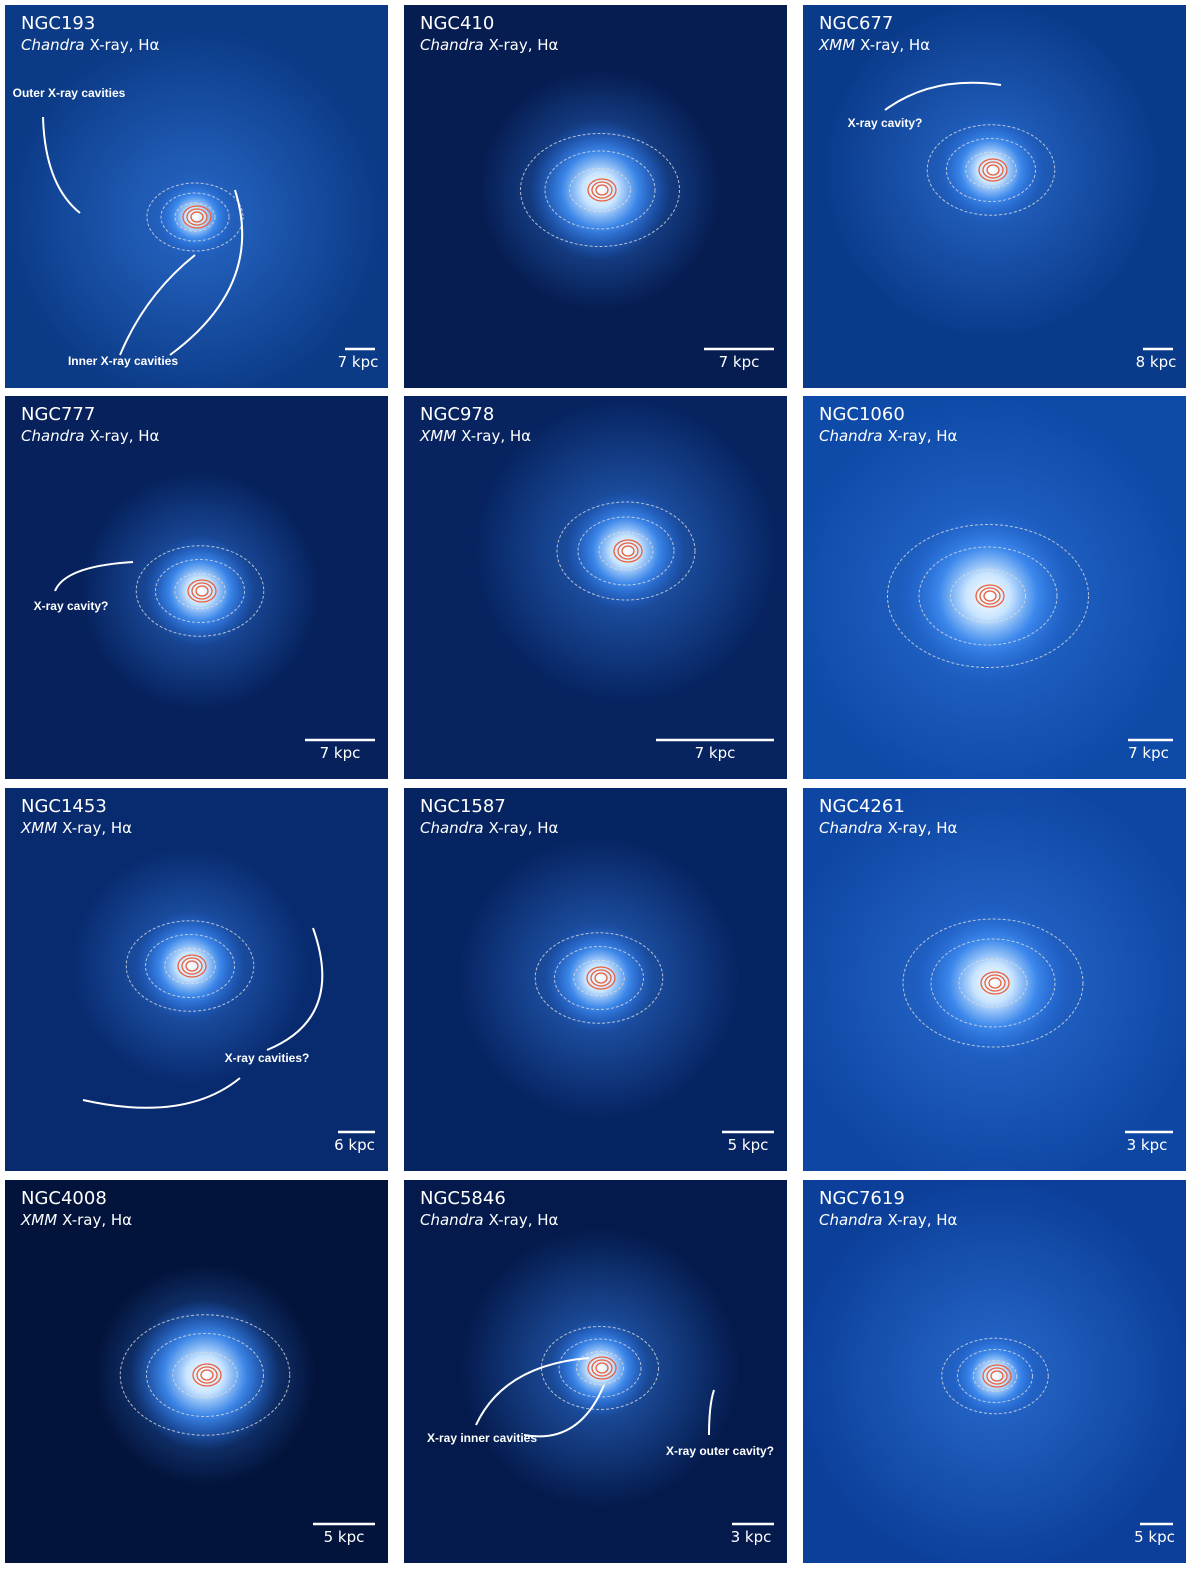 Image resolution: width=1200 pixels, height=1581 pixels. Describe the element at coordinates (123, 361) in the screenshot. I see `annotation: Inner X-ray cavities` at that location.